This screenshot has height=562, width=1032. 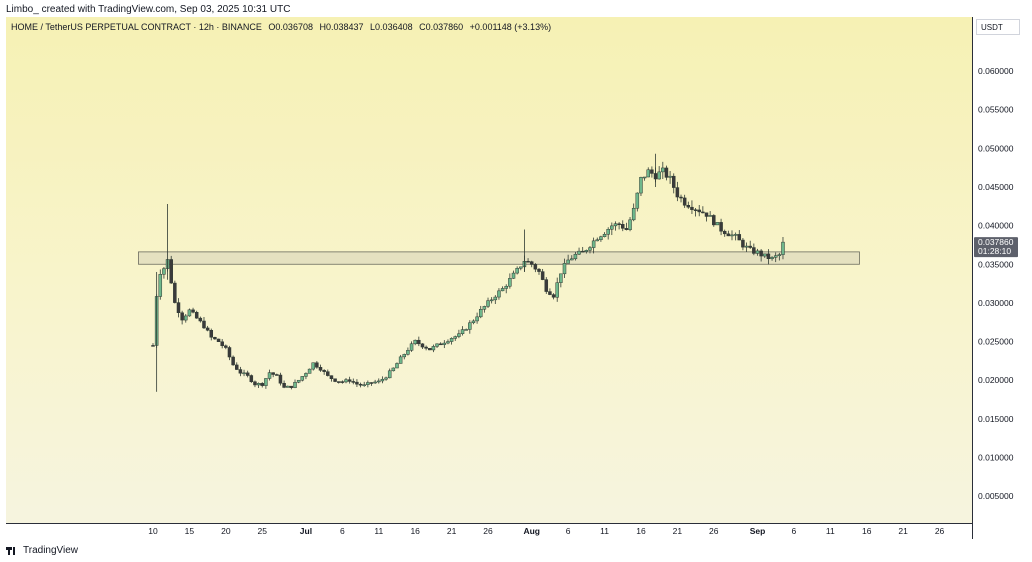 What do you see at coordinates (996, 226) in the screenshot?
I see `price-tick-label: 0.040000` at bounding box center [996, 226].